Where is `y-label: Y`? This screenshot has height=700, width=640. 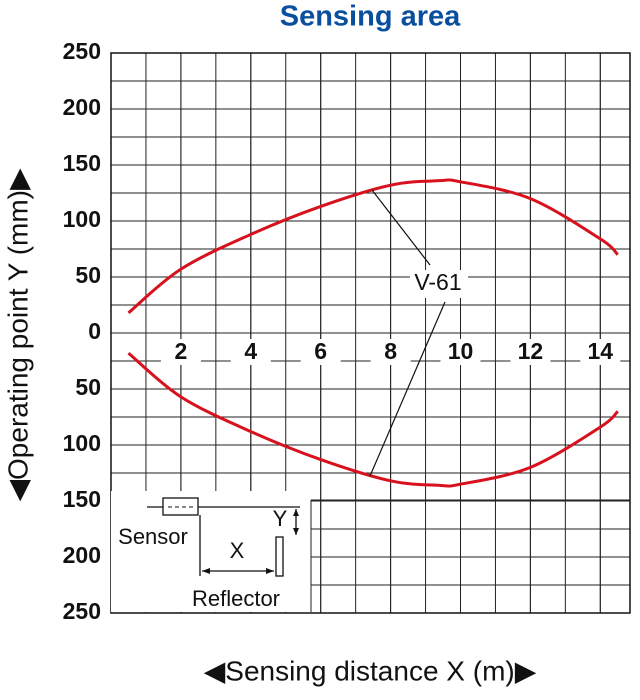 y-label: Y is located at coordinates (280, 518).